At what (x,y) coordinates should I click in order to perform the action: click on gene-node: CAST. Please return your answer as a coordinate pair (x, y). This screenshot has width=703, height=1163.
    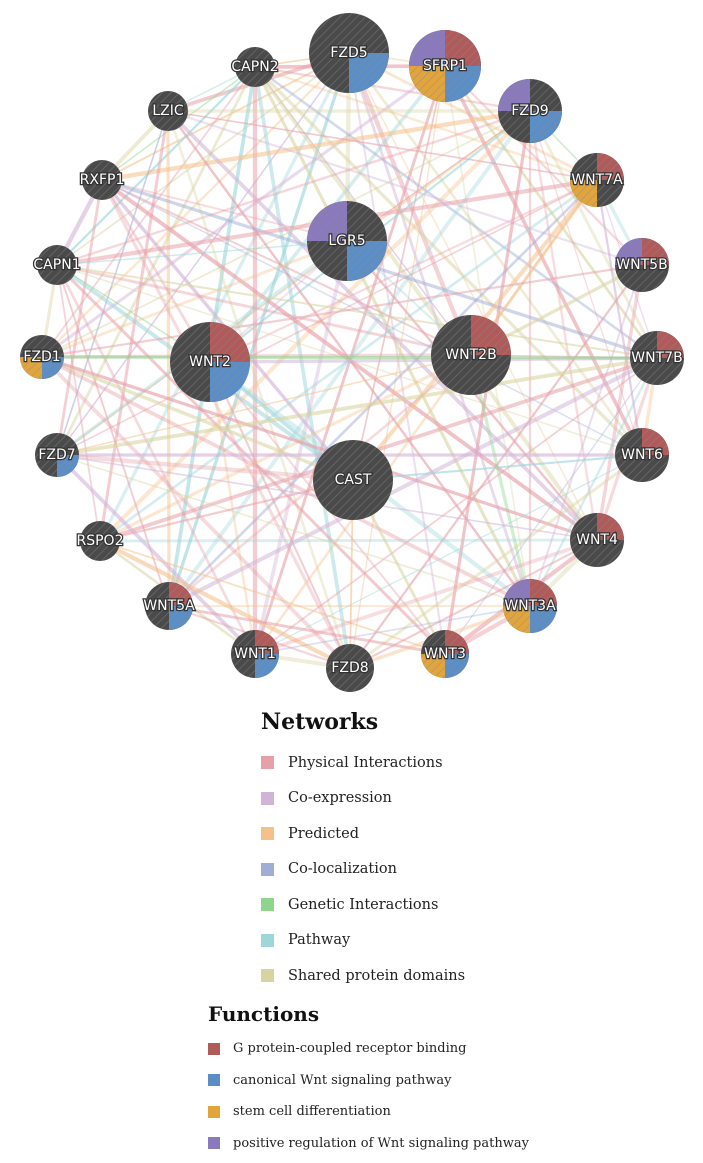
    Looking at the image, I should click on (353, 480).